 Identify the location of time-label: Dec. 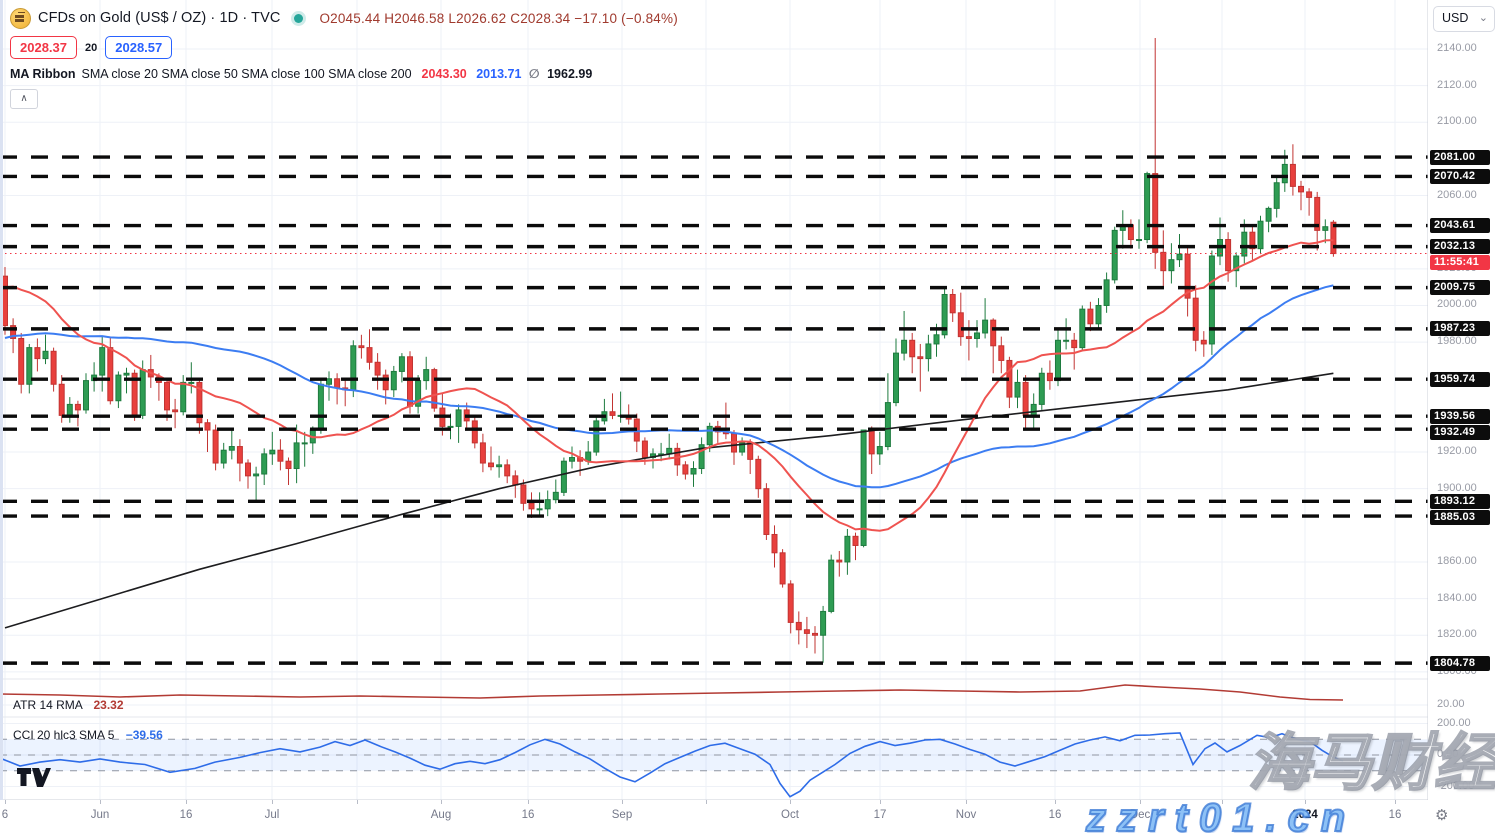
(1140, 815).